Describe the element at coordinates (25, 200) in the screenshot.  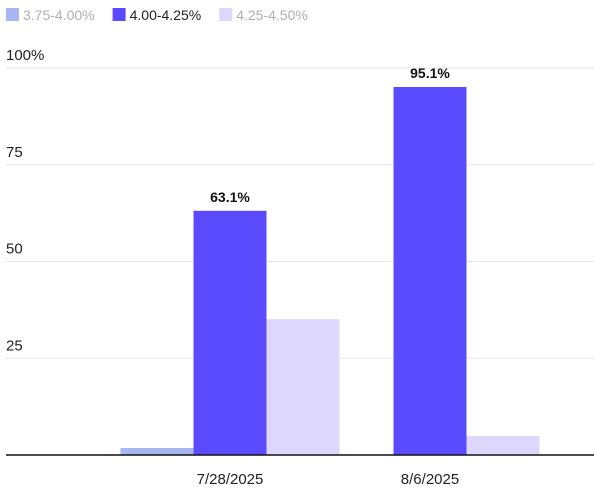
I see `y-axis-ticks: 25 50 75 100%` at that location.